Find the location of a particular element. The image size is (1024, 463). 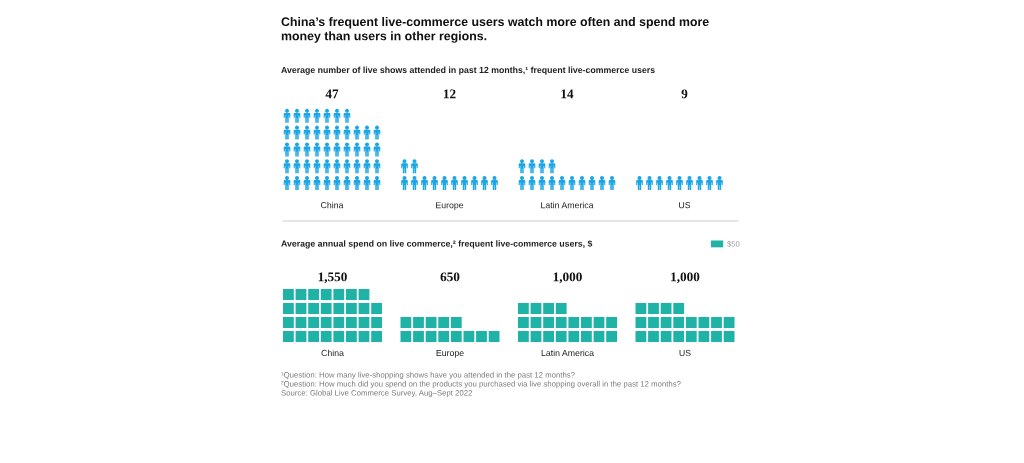

text: China’s frequent live-commerce users watch more often and spend more money than users in other regions. is located at coordinates (495, 30).